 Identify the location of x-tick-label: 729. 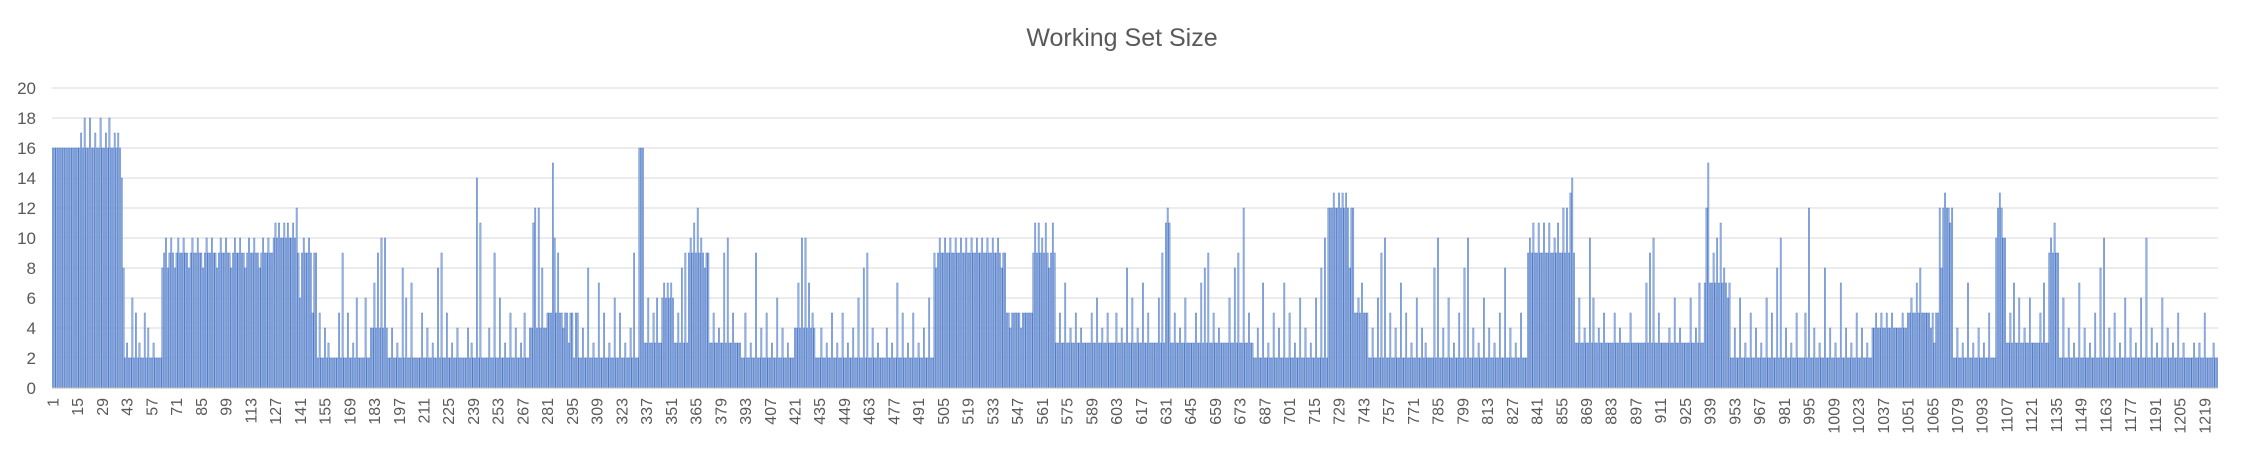
(1340, 411).